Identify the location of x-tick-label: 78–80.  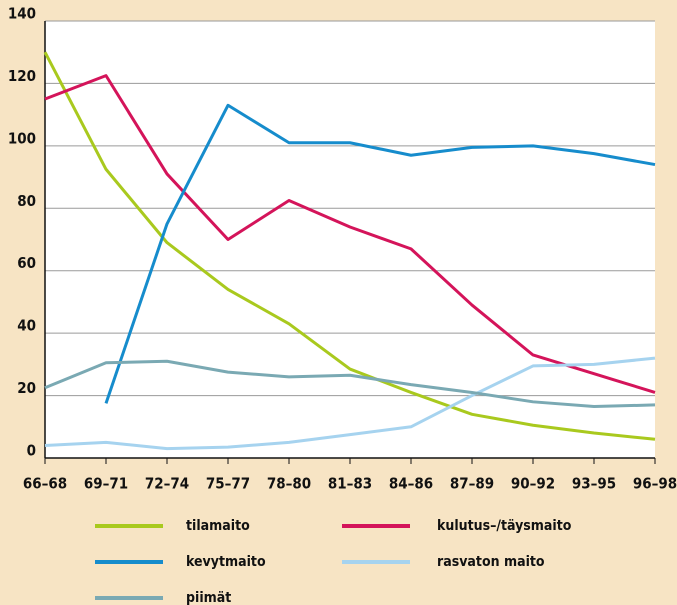
(289, 484).